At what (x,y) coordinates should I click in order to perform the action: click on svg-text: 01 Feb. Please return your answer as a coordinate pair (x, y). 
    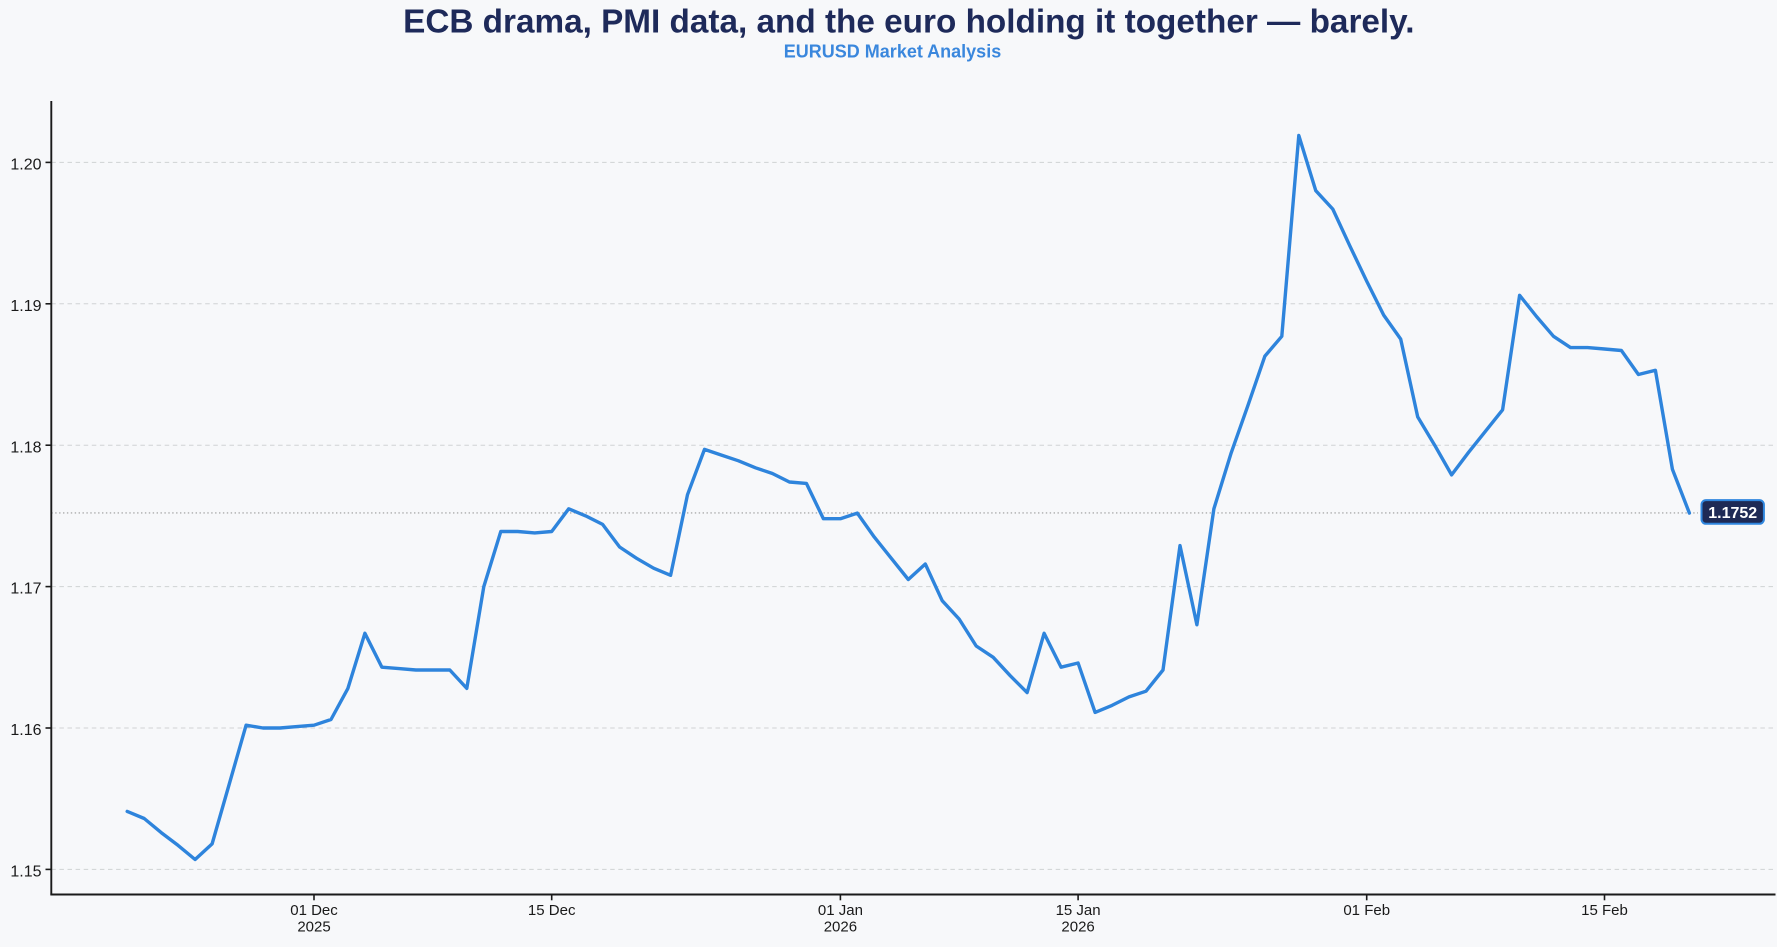
    Looking at the image, I should click on (1366, 910).